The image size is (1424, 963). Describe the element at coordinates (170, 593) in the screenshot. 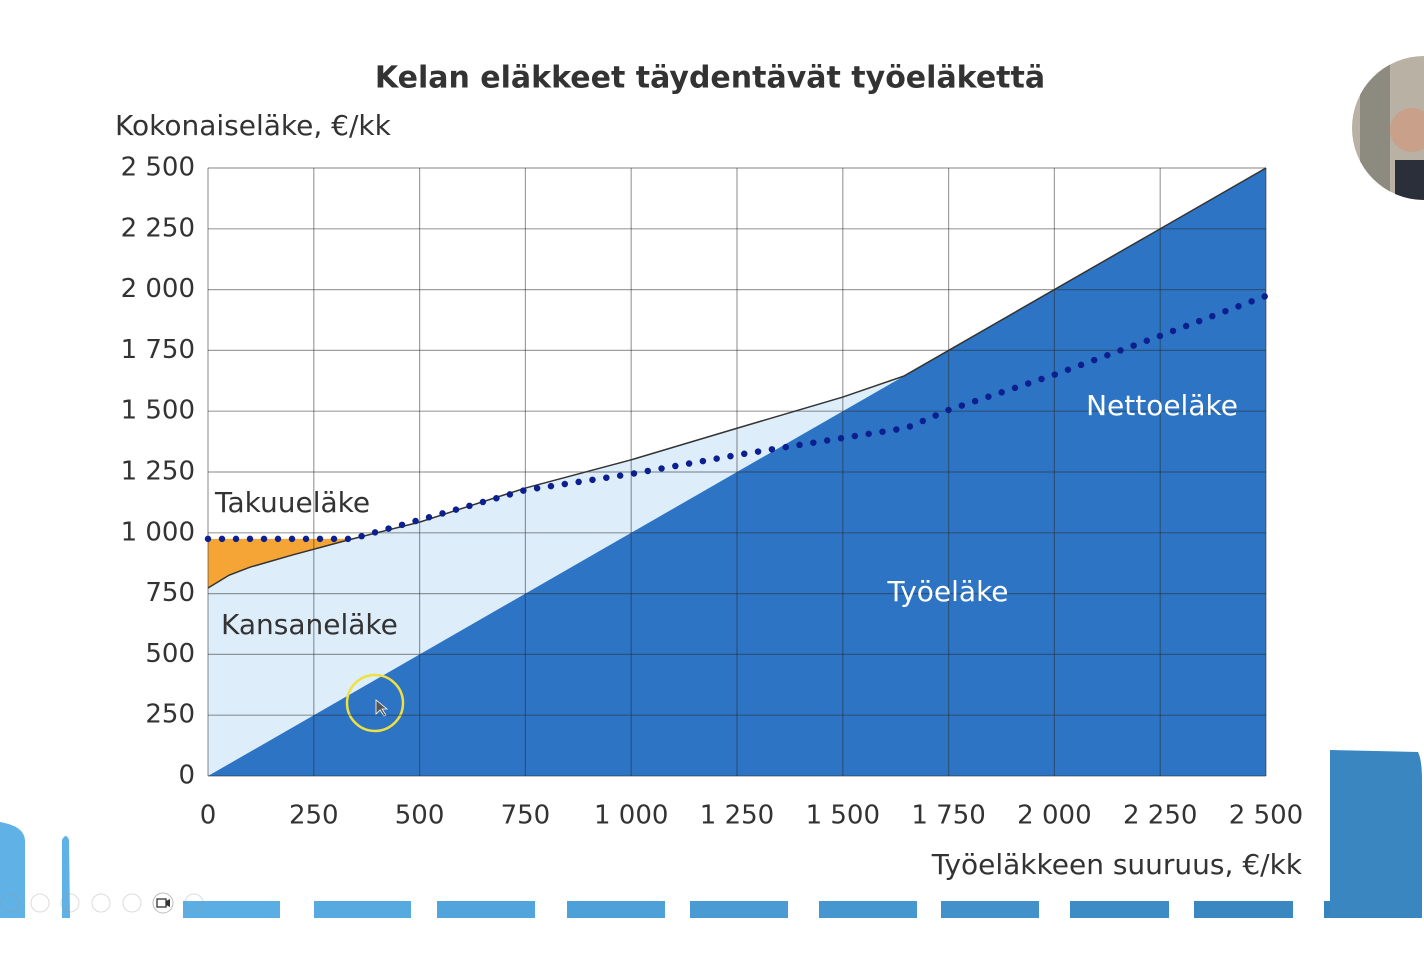

I see `y-tick-label: 750` at that location.